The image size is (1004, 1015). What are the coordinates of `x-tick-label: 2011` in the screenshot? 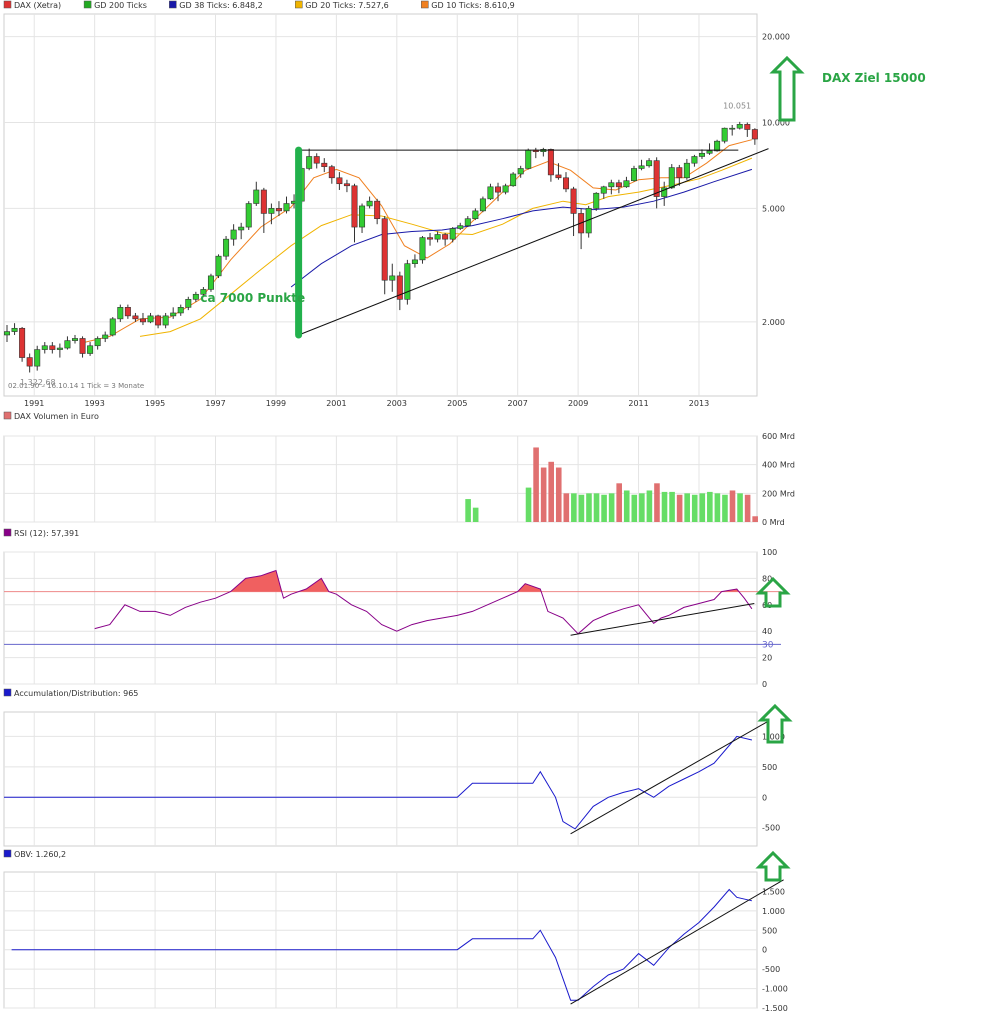 It's located at (638, 403).